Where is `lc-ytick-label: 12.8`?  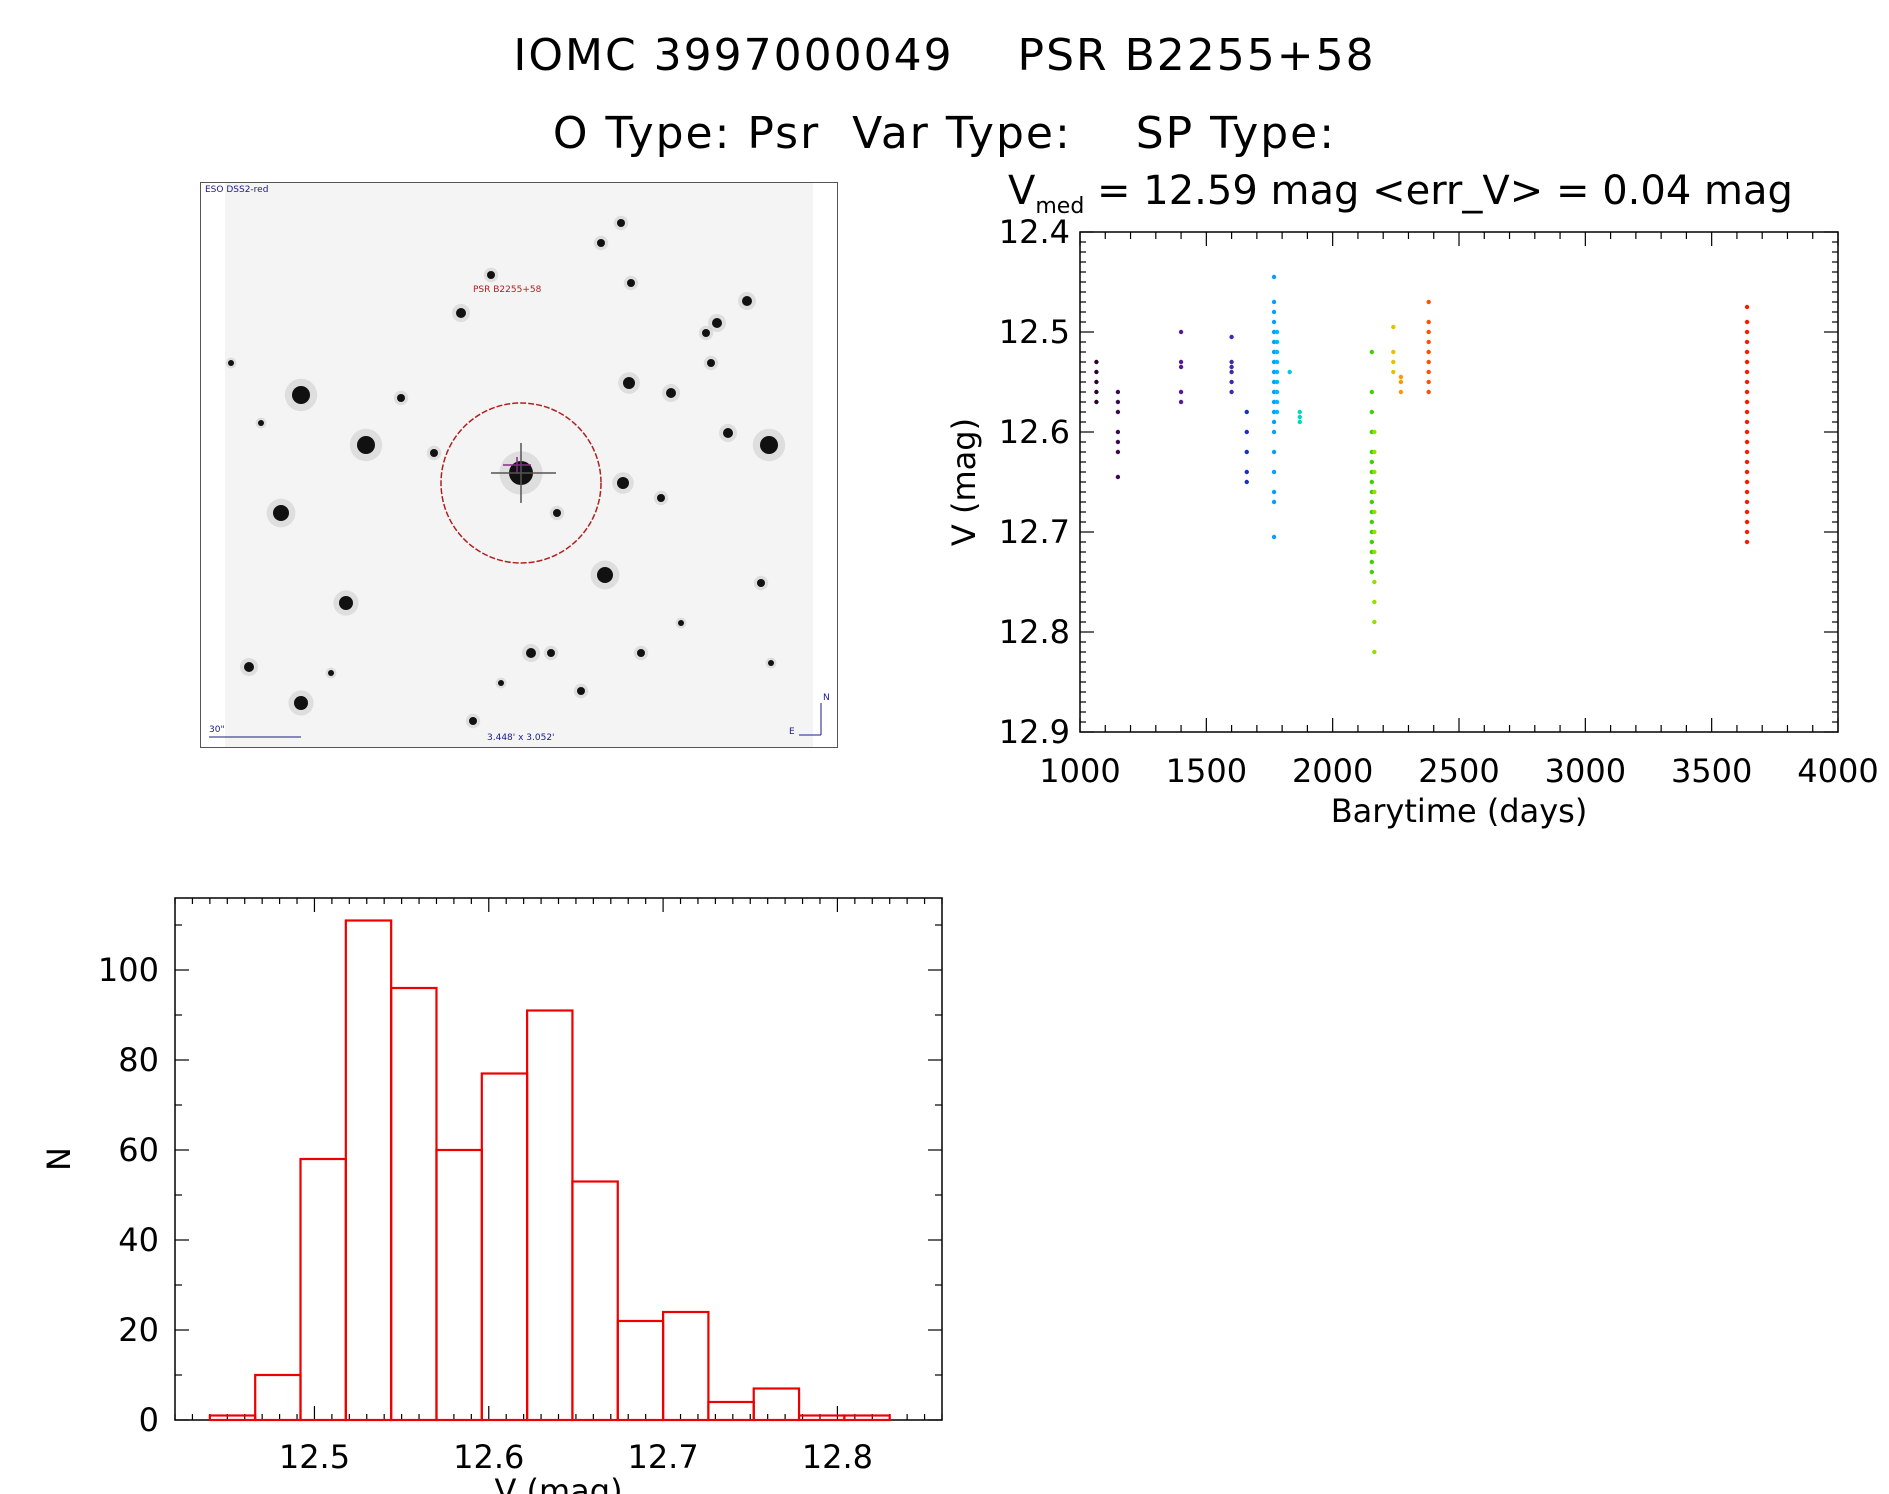
lc-ytick-label: 12.8 is located at coordinates (1034, 632).